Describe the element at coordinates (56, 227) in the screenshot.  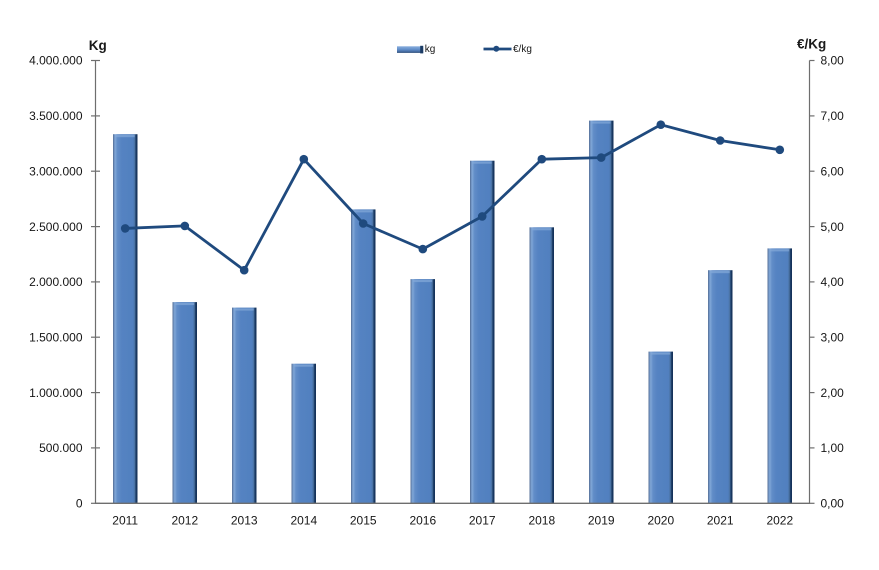
I see `svg-text: 2.500.000` at that location.